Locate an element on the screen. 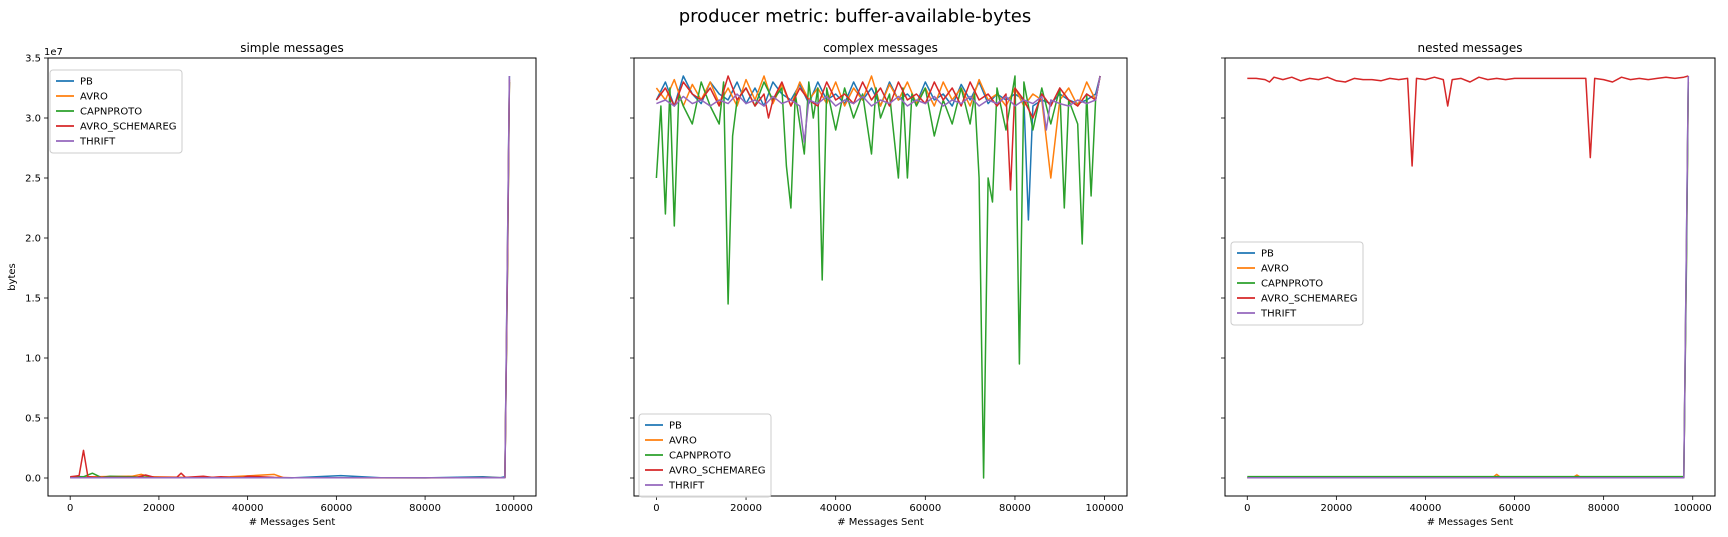 Image resolution: width=1728 pixels, height=537 pixels. figure-title: producer metric: buffer-available-bytes is located at coordinates (855, 16).